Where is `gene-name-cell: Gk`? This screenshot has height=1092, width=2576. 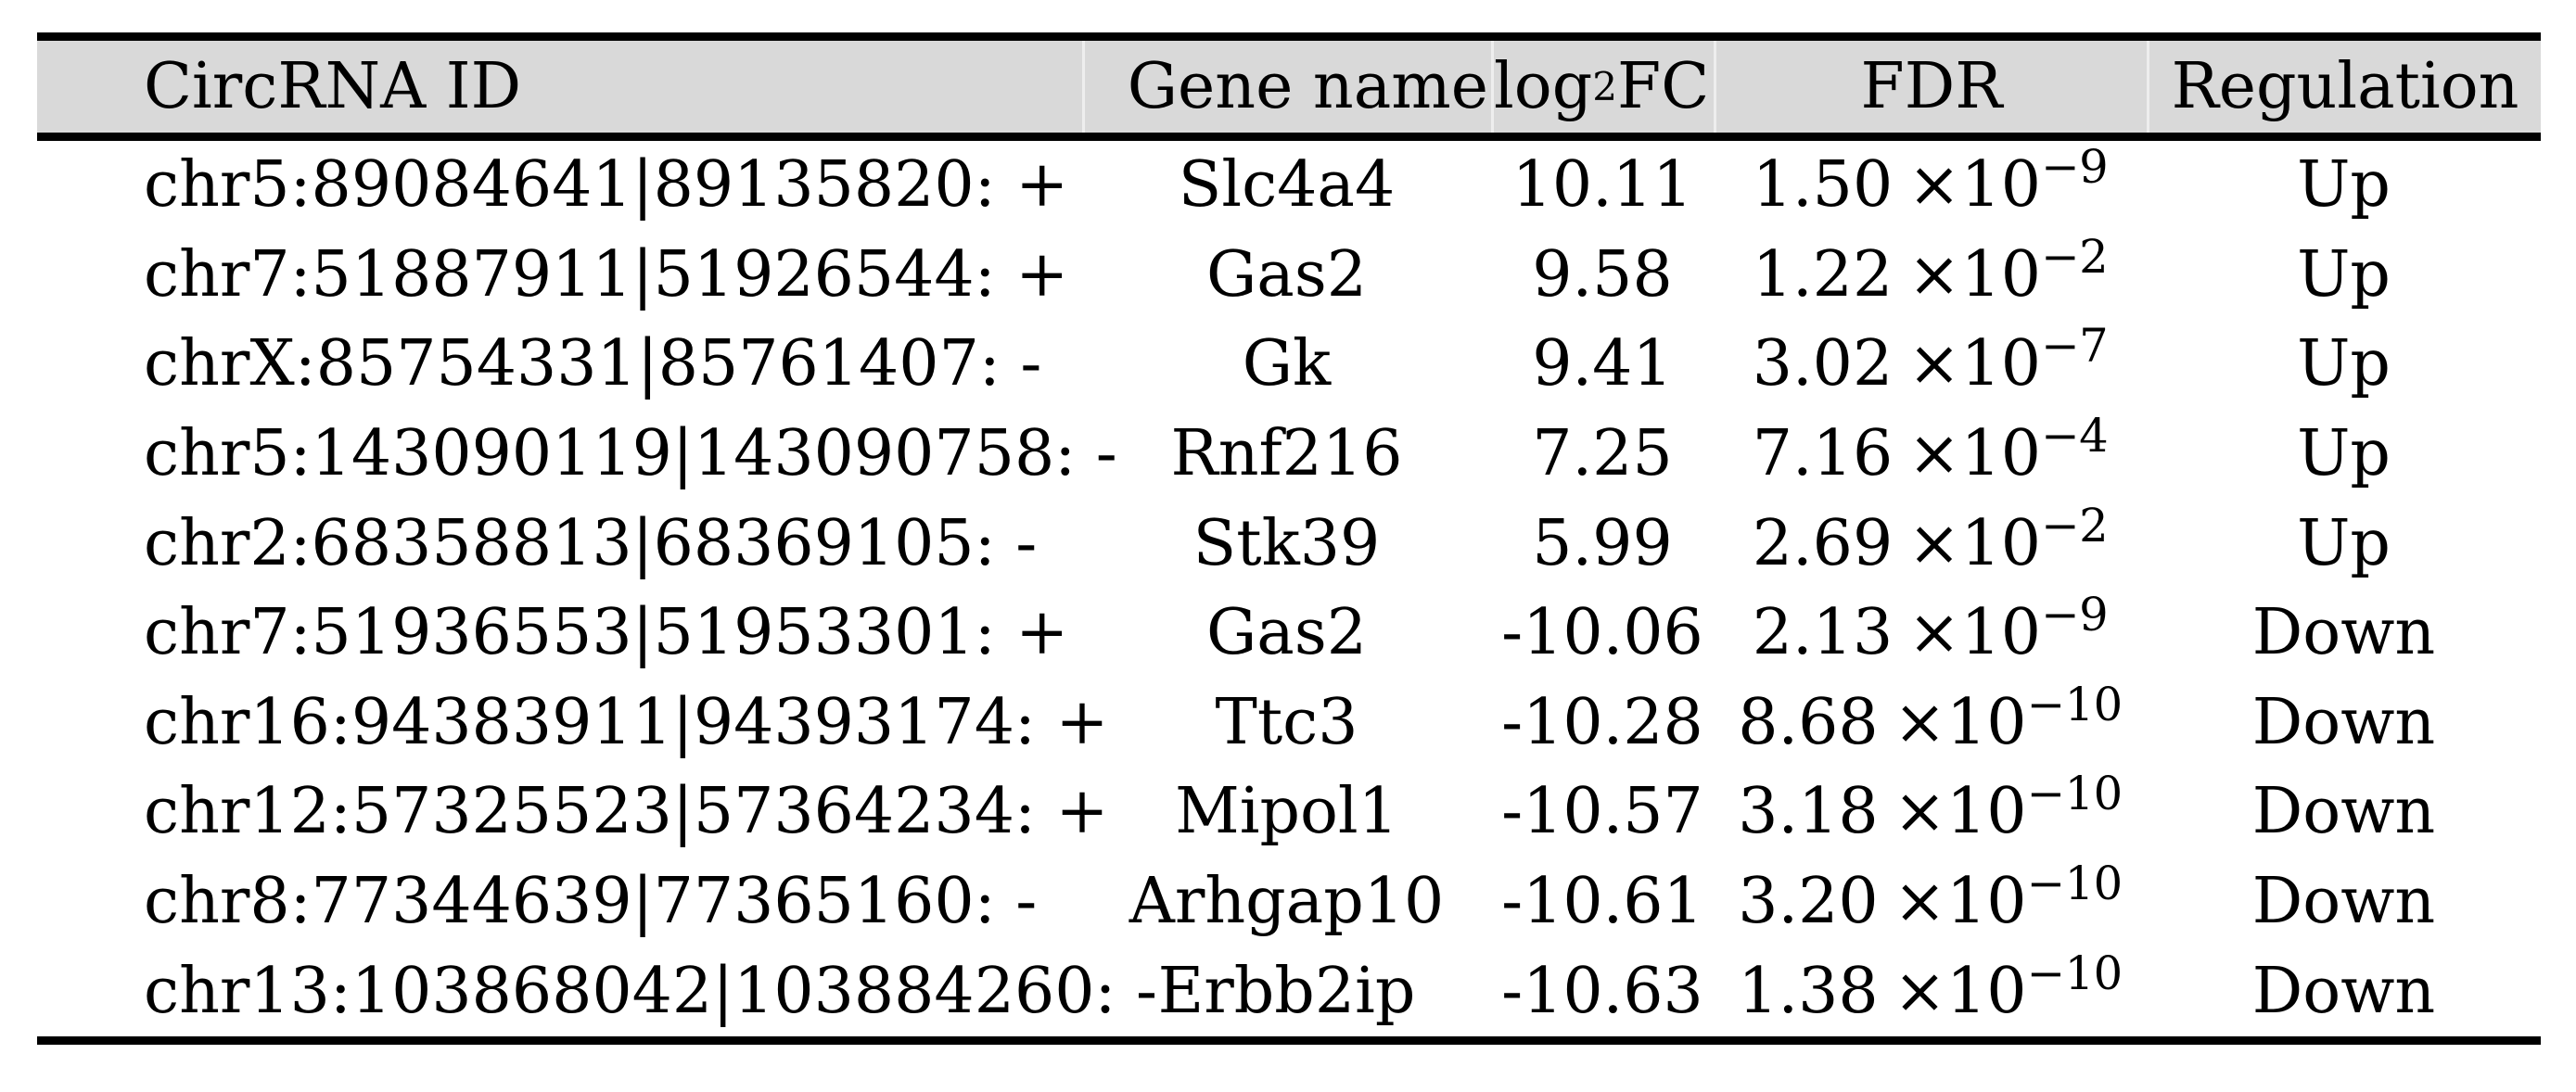 gene-name-cell: Gk is located at coordinates (1287, 364).